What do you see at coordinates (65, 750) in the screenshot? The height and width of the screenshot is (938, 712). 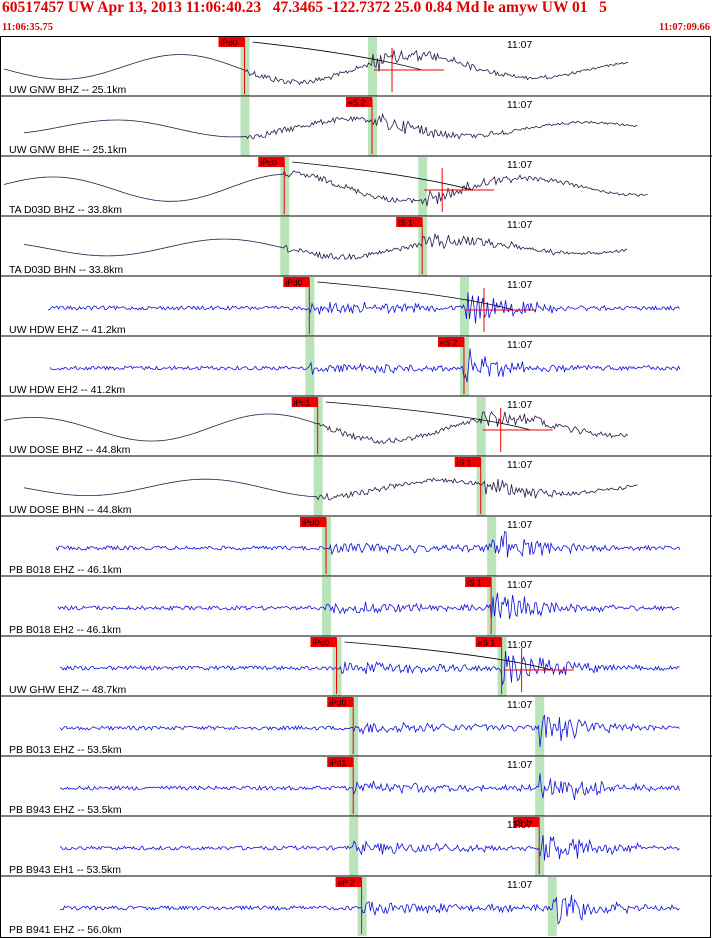 I see `station-label: PB B013 EHZ -- 53.5km` at bounding box center [65, 750].